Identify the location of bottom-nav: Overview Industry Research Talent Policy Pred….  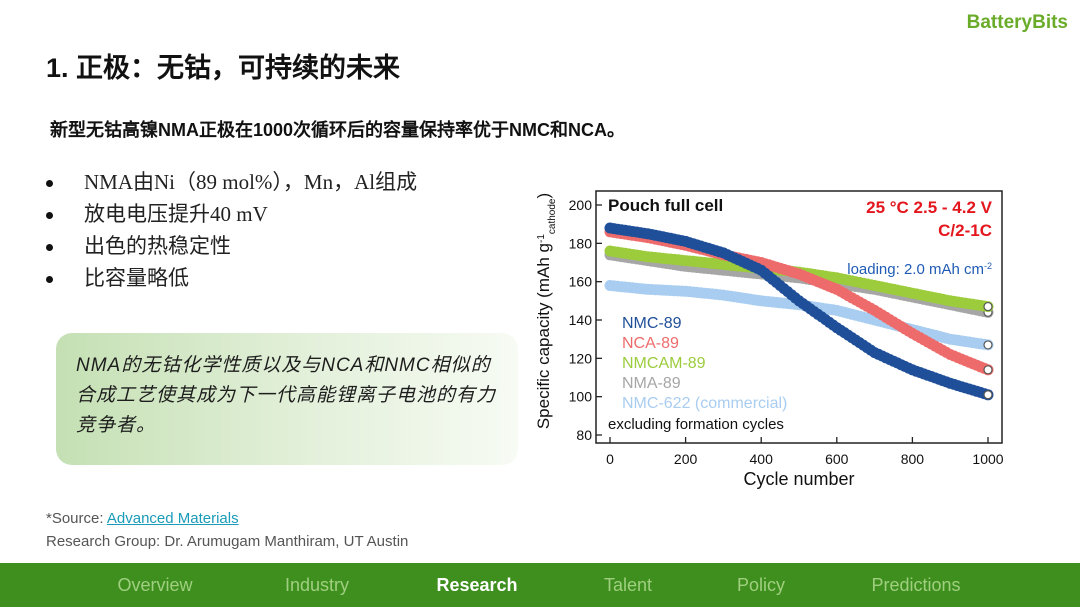
(540, 585).